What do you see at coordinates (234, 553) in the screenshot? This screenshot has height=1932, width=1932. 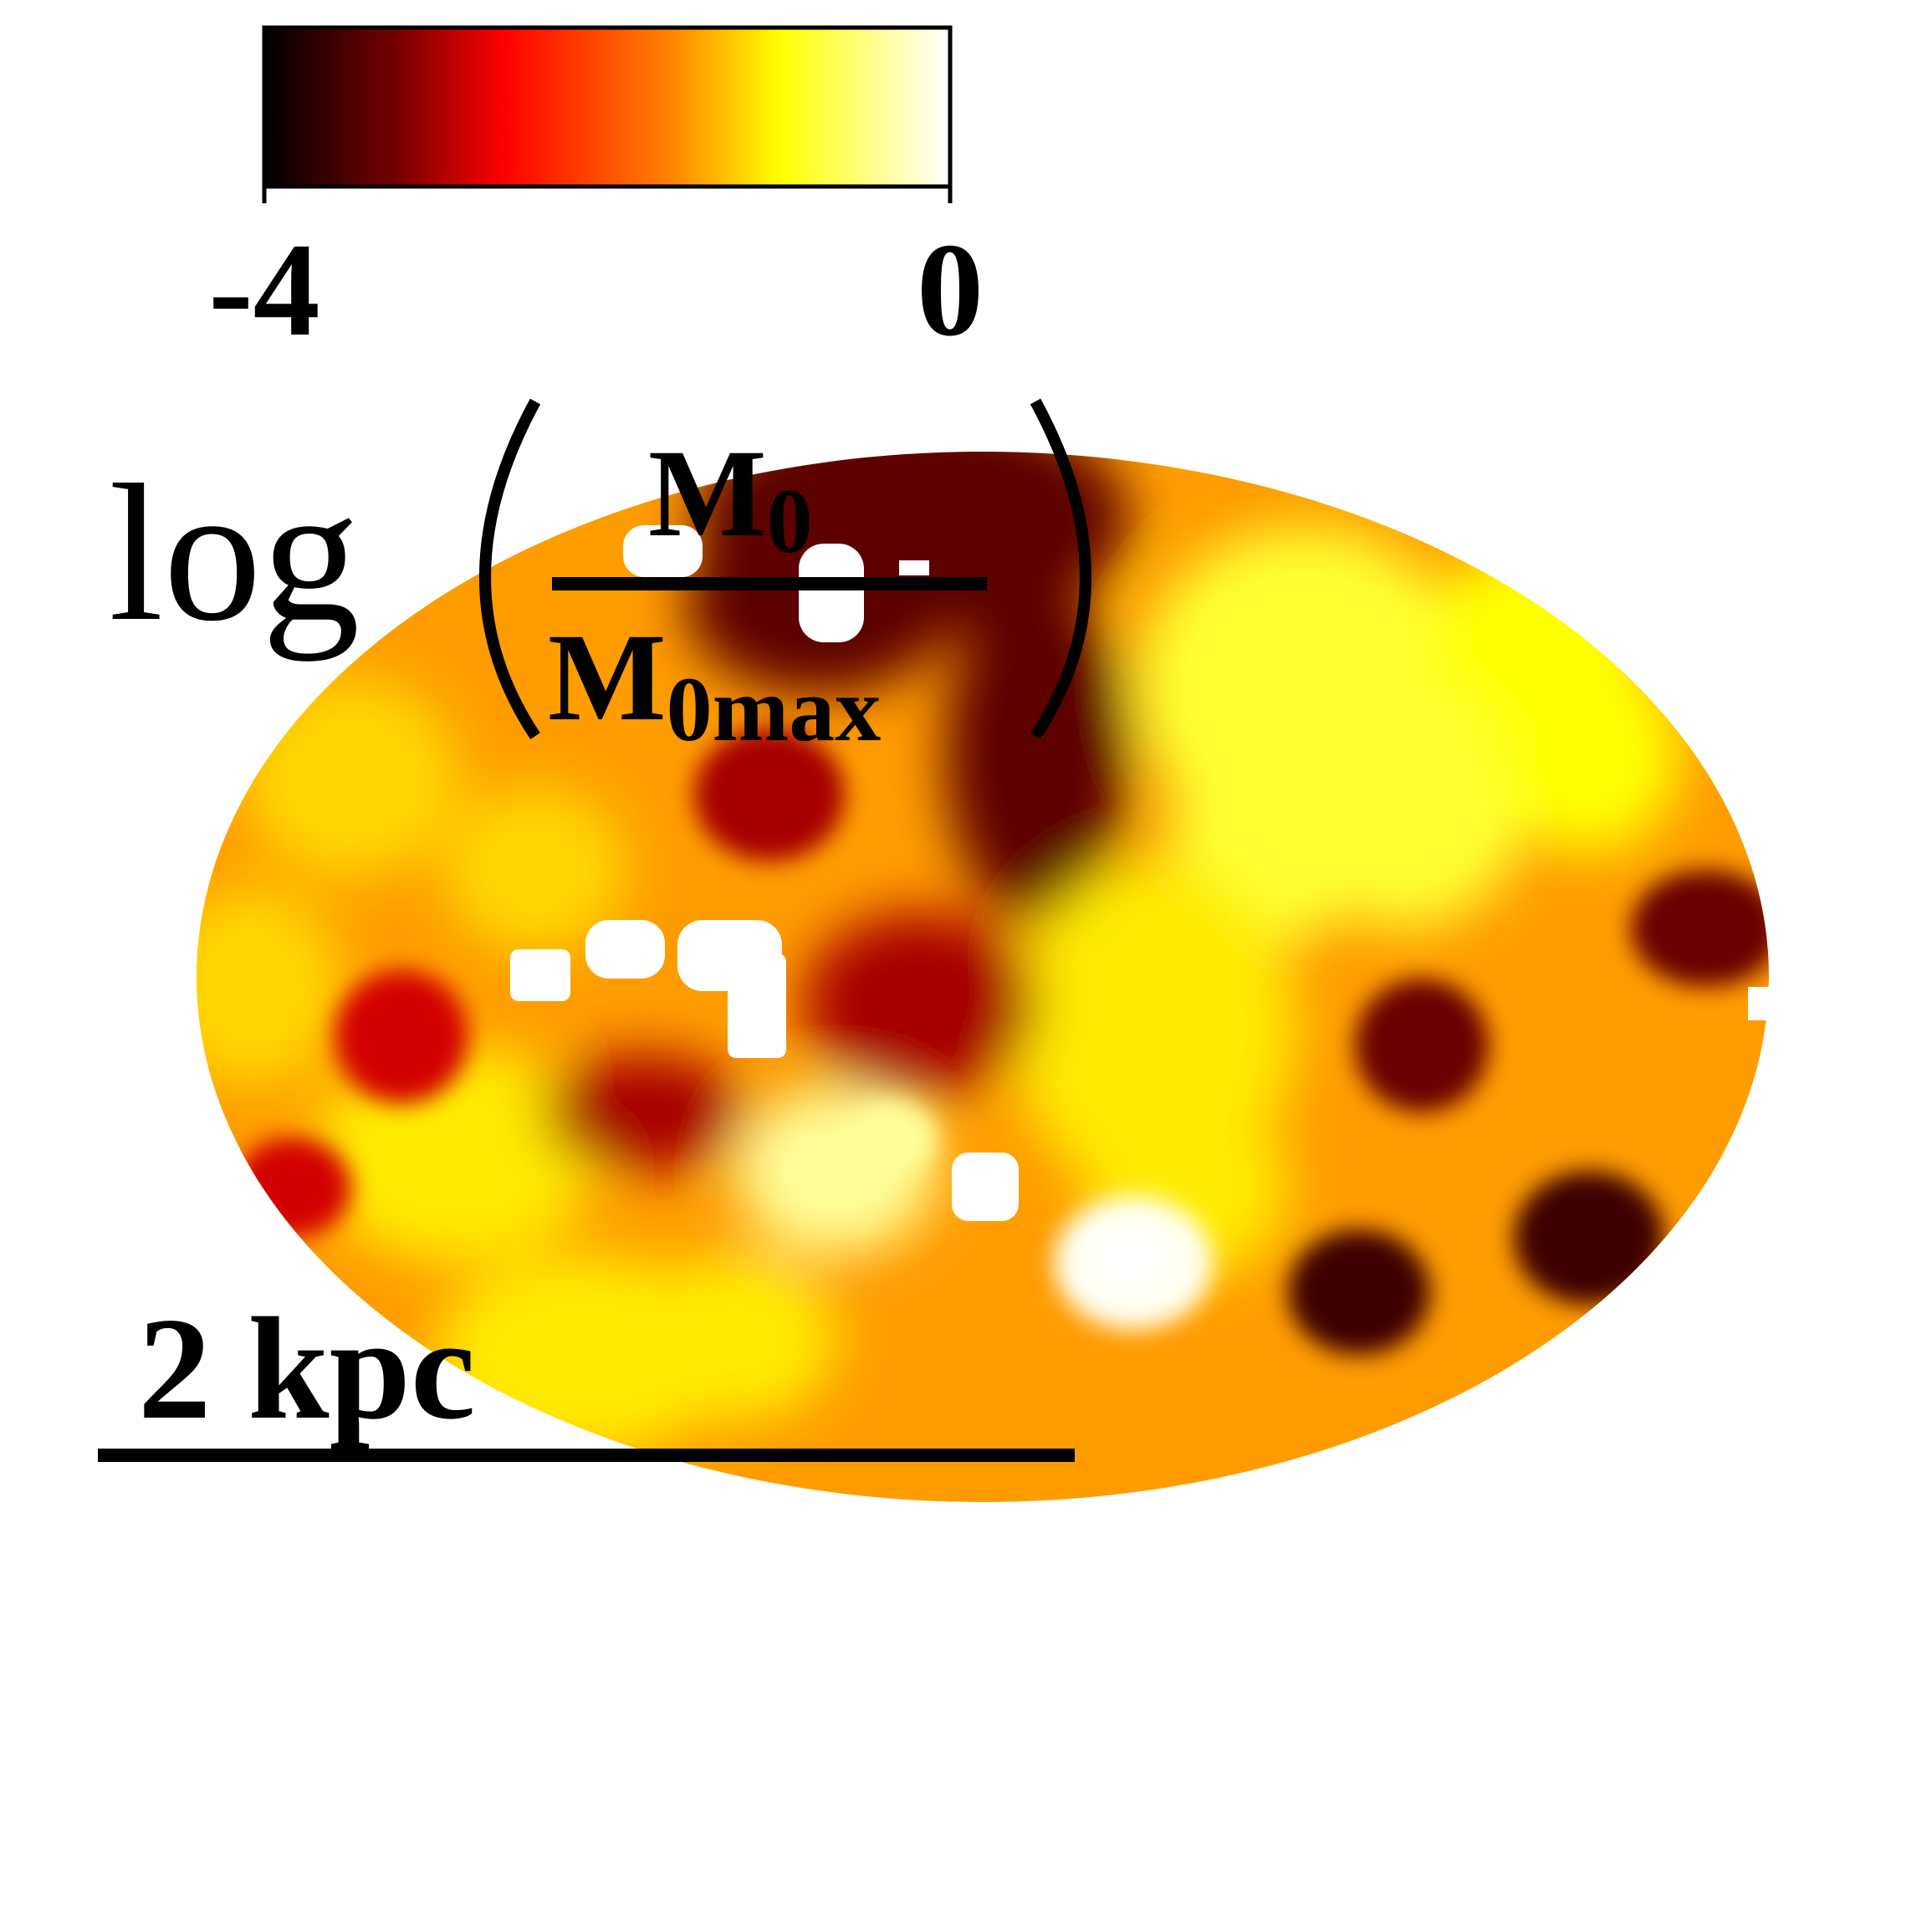 I see `colorbar-label-log: log` at bounding box center [234, 553].